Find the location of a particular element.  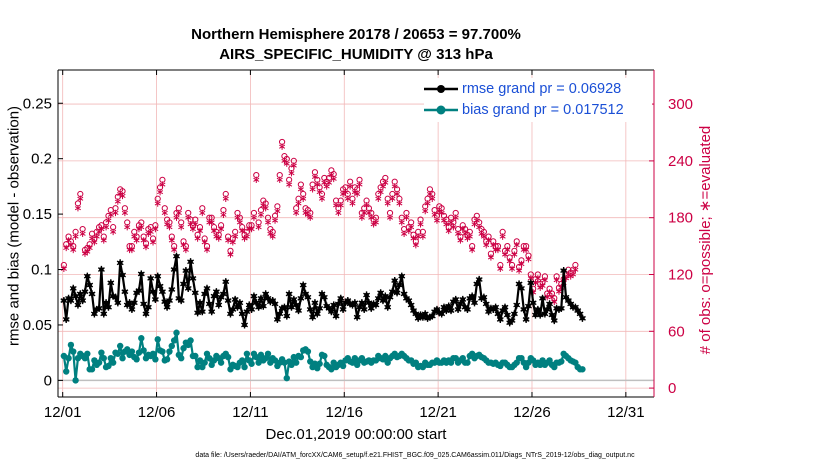

x-tick-label: 12/01 is located at coordinates (63, 412).